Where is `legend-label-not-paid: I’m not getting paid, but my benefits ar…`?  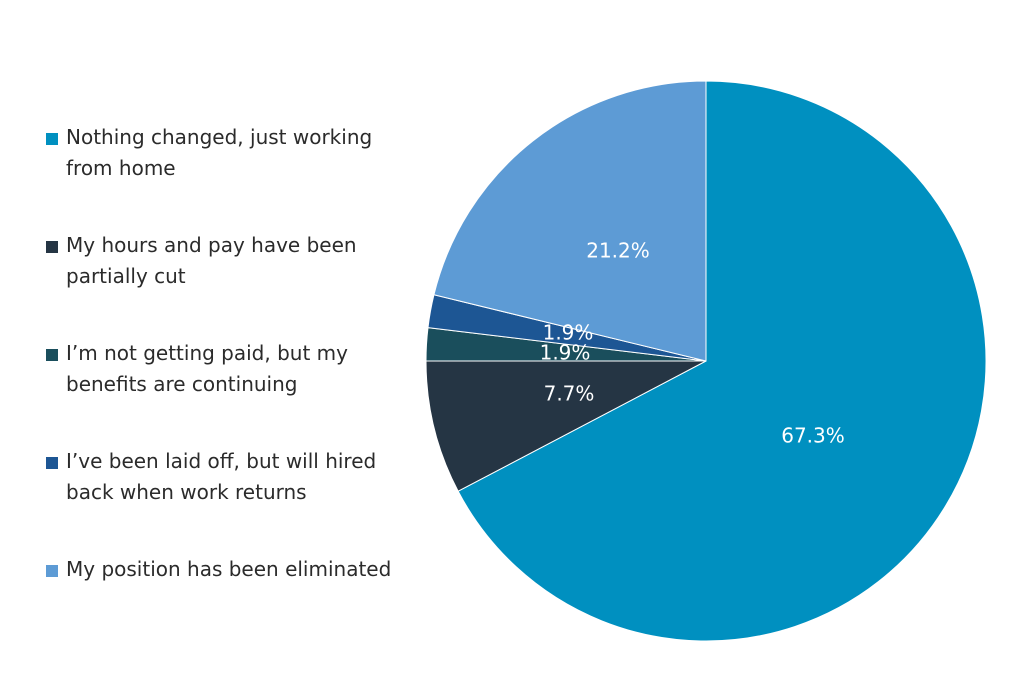
legend-label-not-paid: I’m not getting paid, but my benefits ar… is located at coordinates (207, 368).